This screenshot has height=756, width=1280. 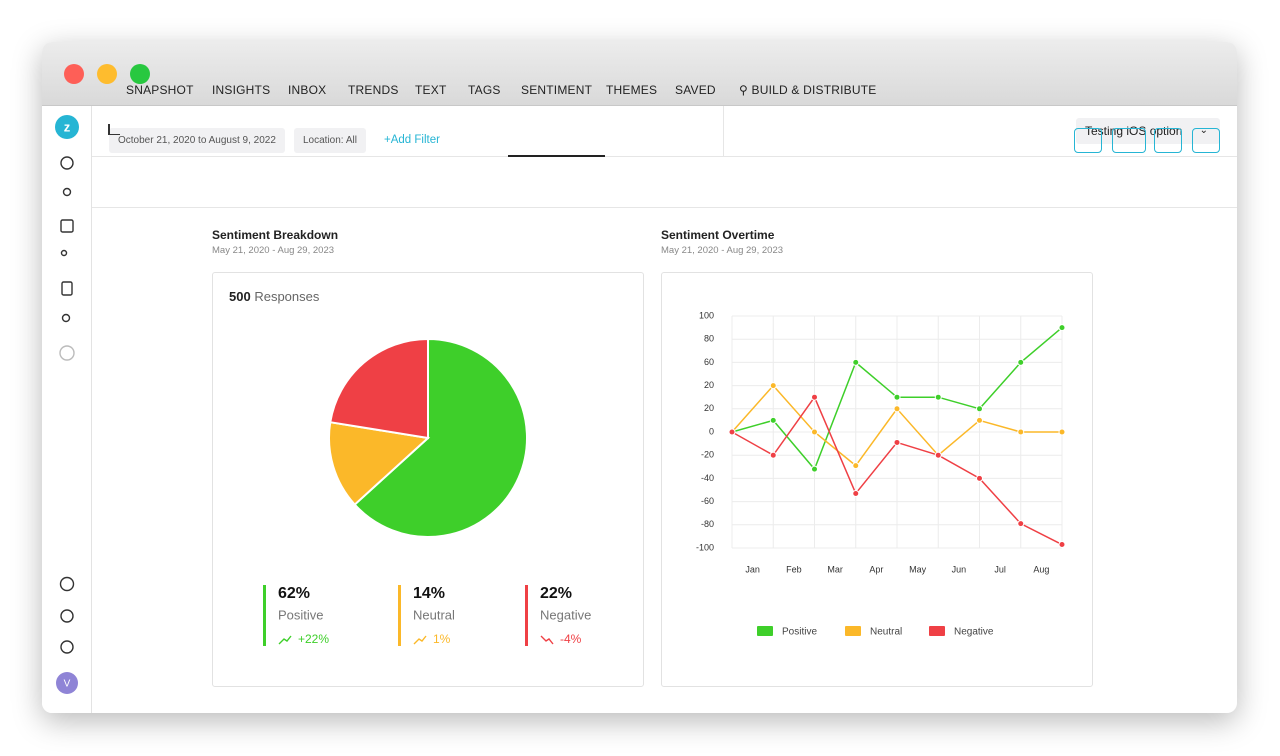 I want to click on nav-tab: TAGS, so click(x=484, y=90).